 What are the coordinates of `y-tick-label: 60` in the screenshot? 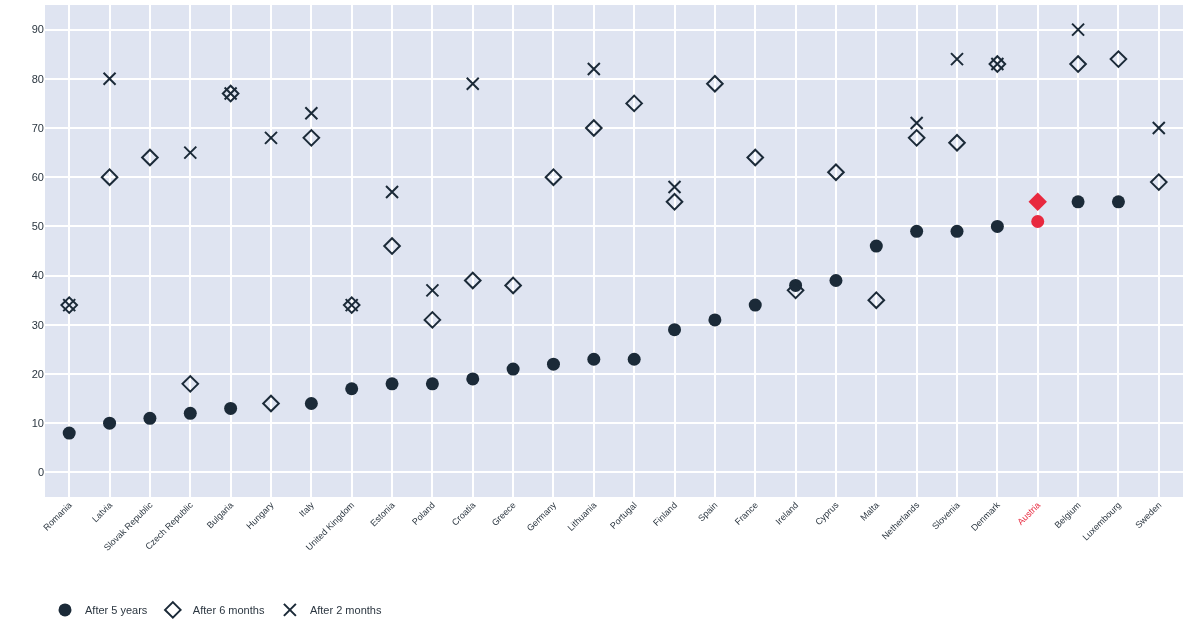 It's located at (37, 177).